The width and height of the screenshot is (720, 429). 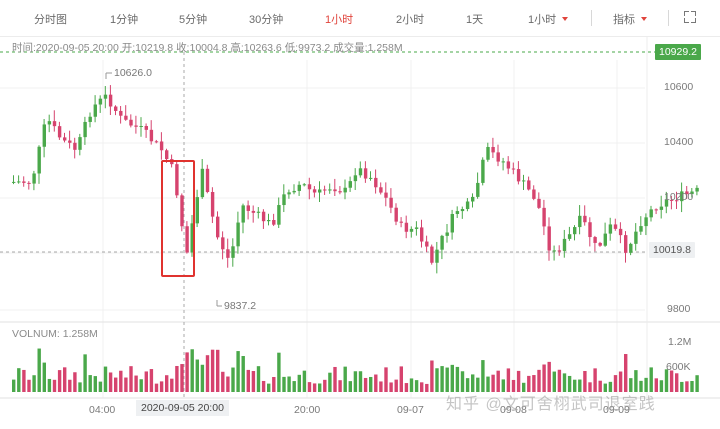 I want to click on tab-timeshare: 分时图, so click(x=50, y=20).